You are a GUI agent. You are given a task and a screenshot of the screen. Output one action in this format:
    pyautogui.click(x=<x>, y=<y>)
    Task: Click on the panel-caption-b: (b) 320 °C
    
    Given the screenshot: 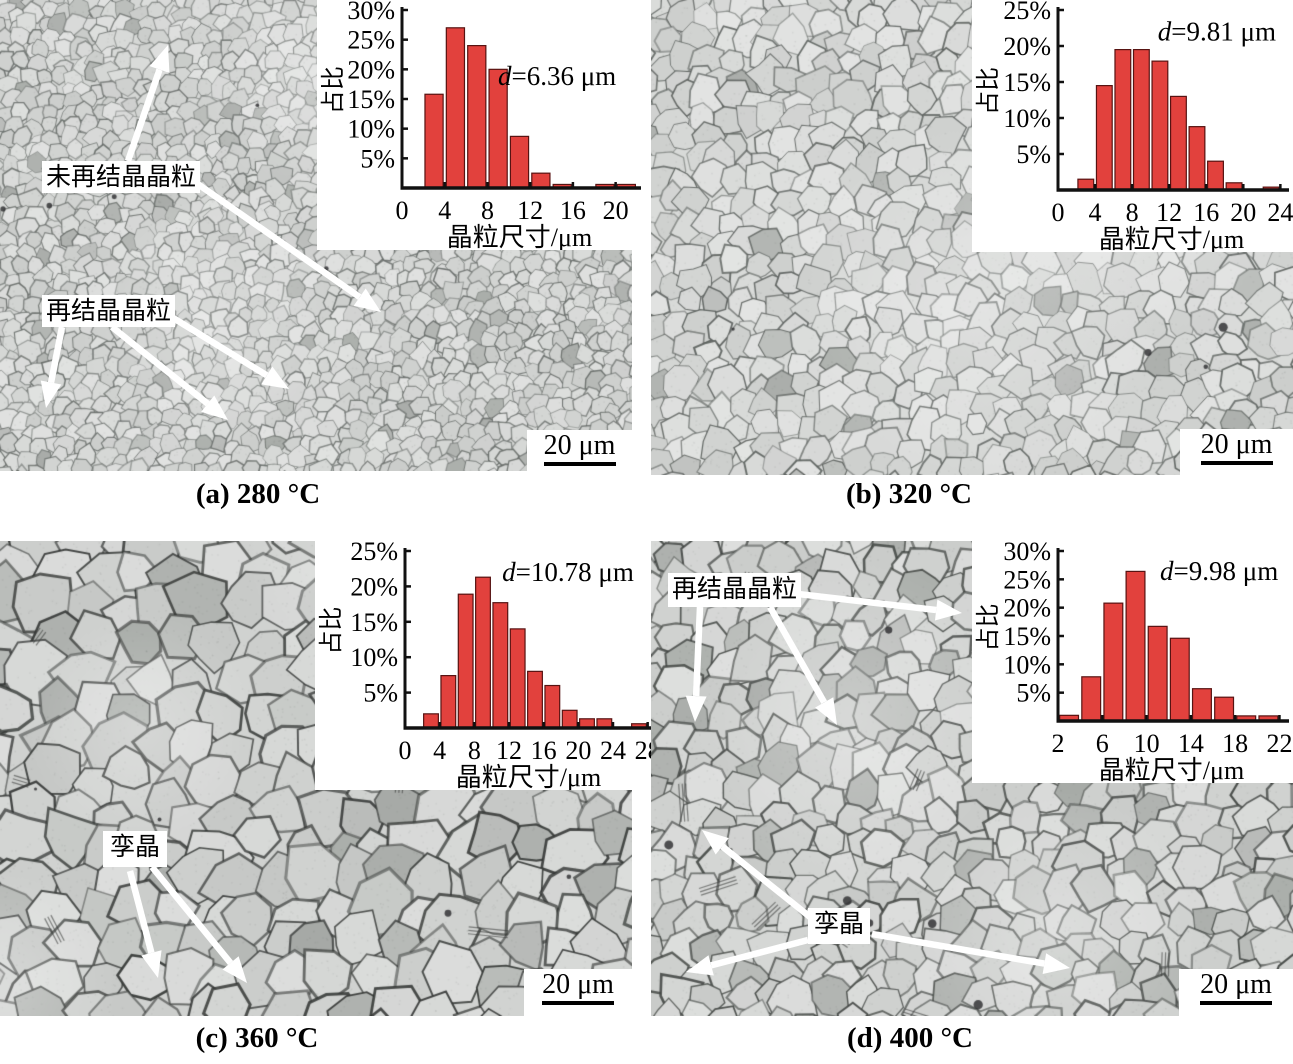 What is the action you would take?
    pyautogui.click(x=909, y=494)
    